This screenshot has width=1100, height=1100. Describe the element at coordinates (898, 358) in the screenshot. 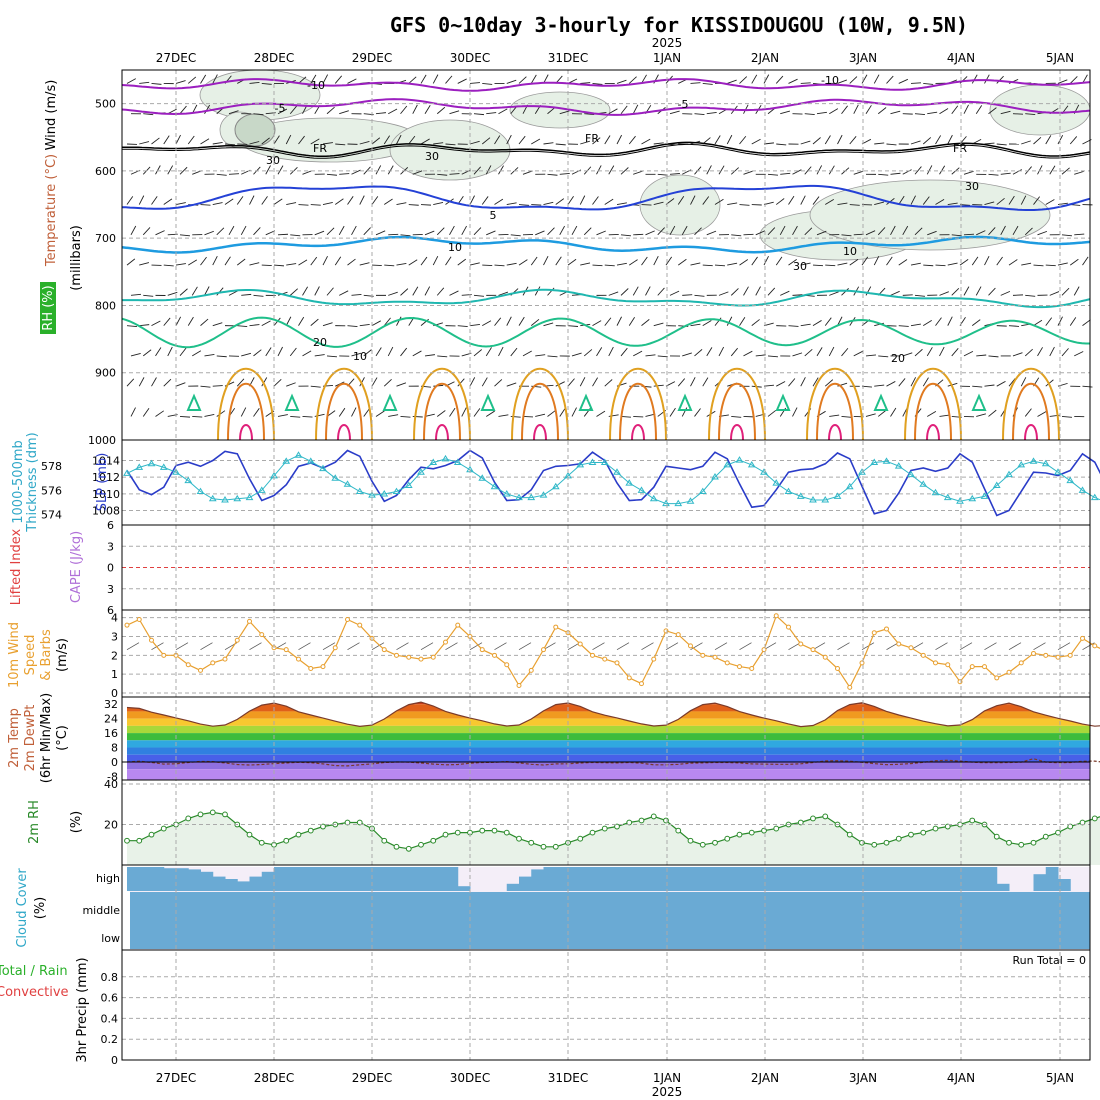

I see `contour-label: 20` at that location.